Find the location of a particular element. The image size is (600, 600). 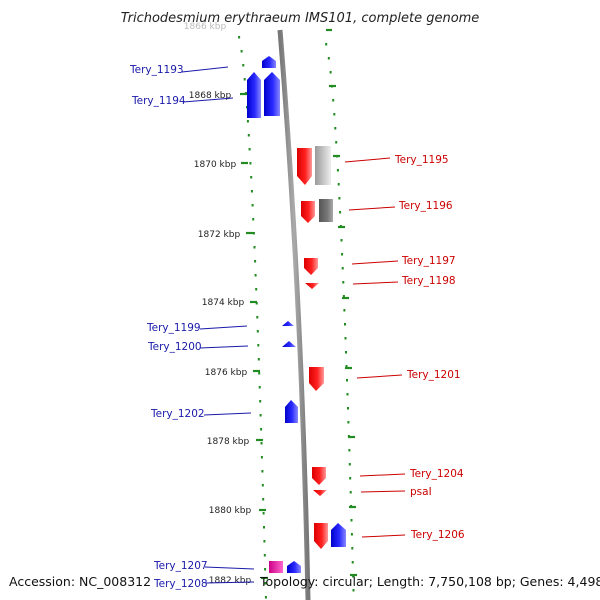

tick-label: 1882 kbp is located at coordinates (230, 581).